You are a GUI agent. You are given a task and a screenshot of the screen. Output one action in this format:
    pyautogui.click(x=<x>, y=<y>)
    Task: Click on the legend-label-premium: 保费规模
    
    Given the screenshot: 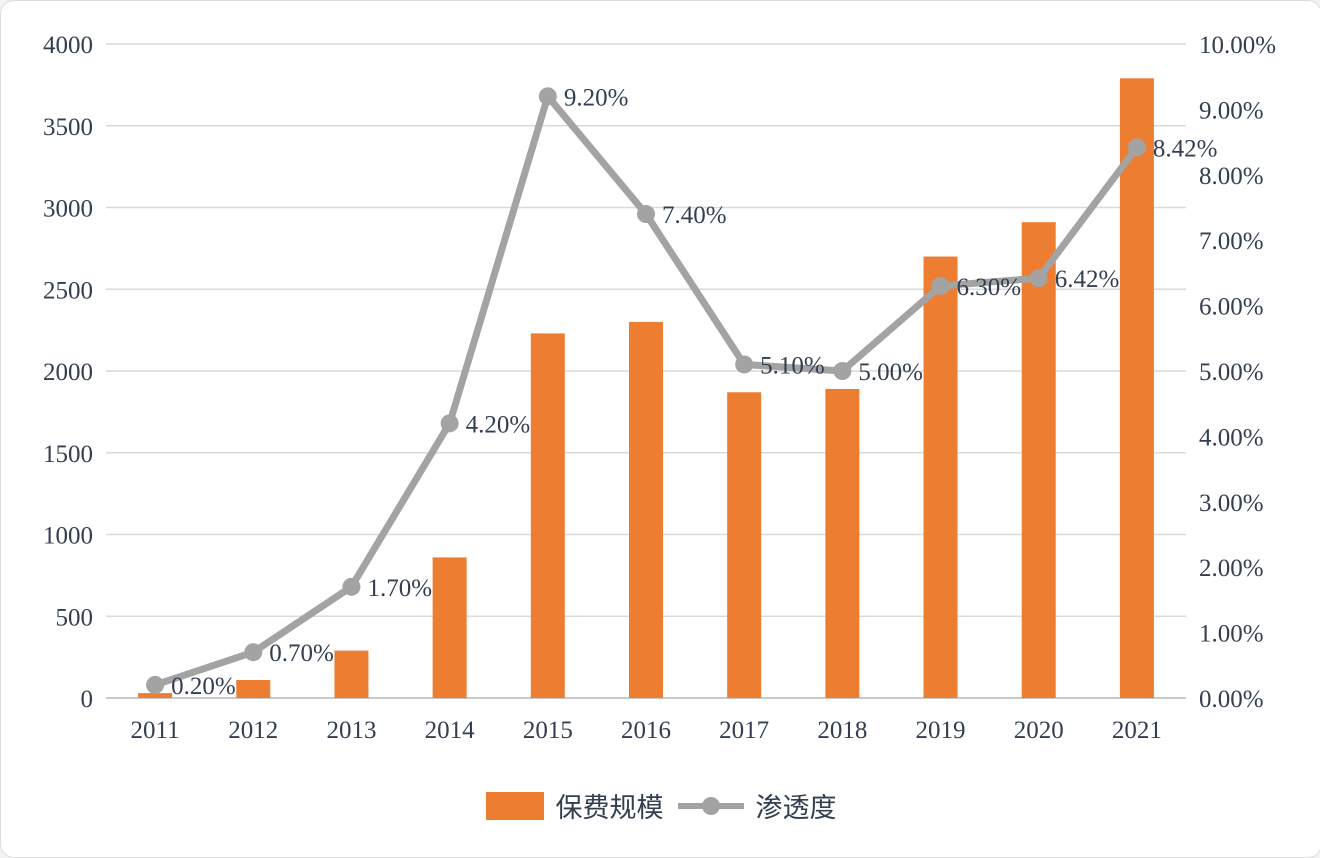 What is the action you would take?
    pyautogui.click(x=609, y=808)
    